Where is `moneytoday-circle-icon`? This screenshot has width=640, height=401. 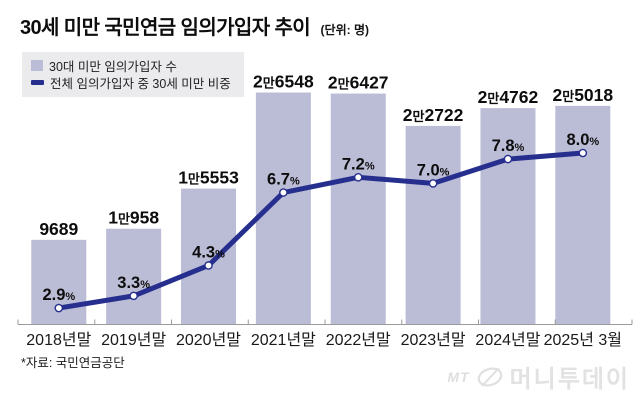 moneytoday-circle-icon is located at coordinates (489, 376).